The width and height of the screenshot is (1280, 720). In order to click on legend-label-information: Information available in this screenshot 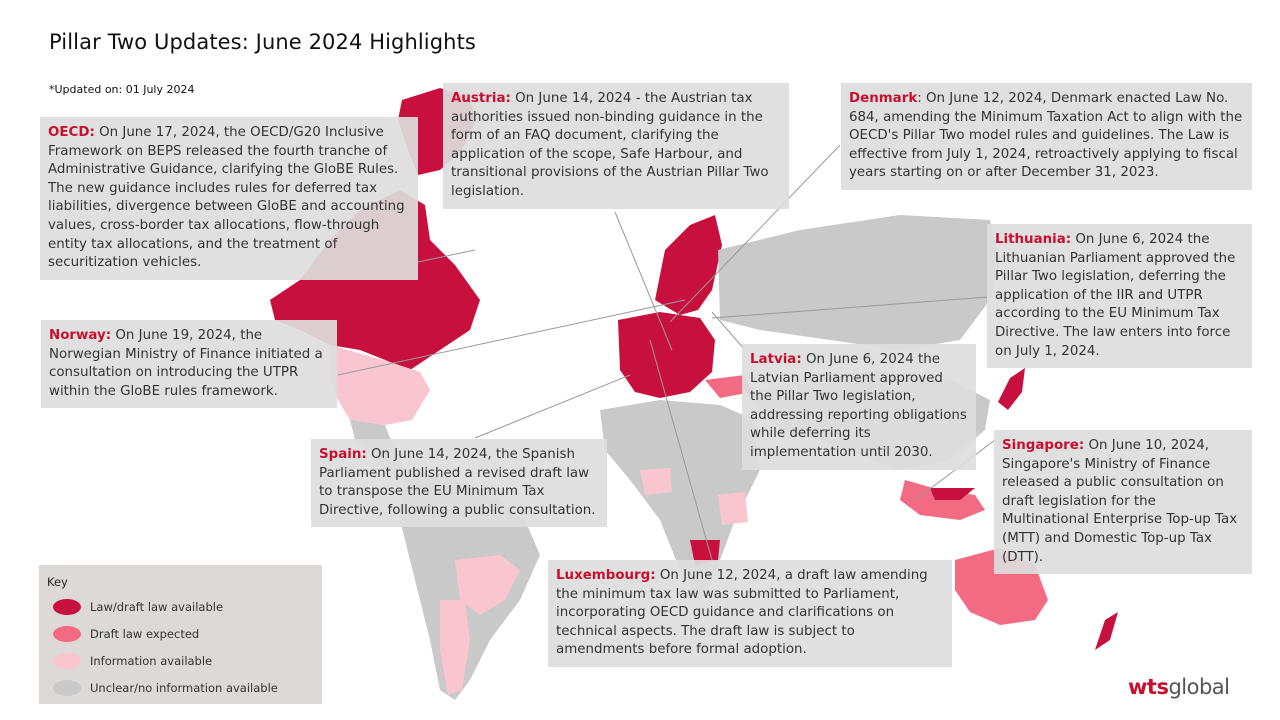, I will do `click(151, 661)`.